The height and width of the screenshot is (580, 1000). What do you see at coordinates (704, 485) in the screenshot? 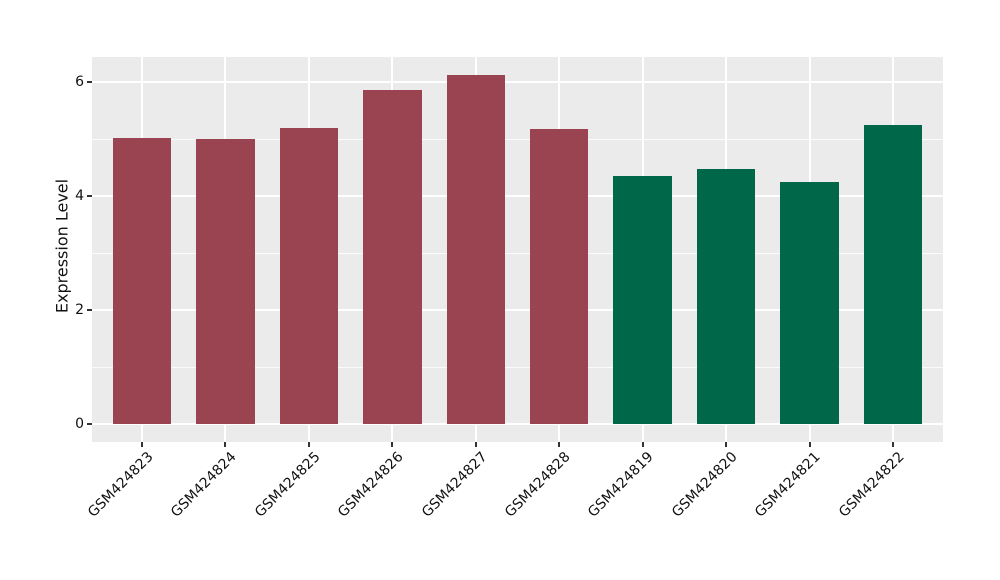
I see `x-tick-label: GSM424820` at bounding box center [704, 485].